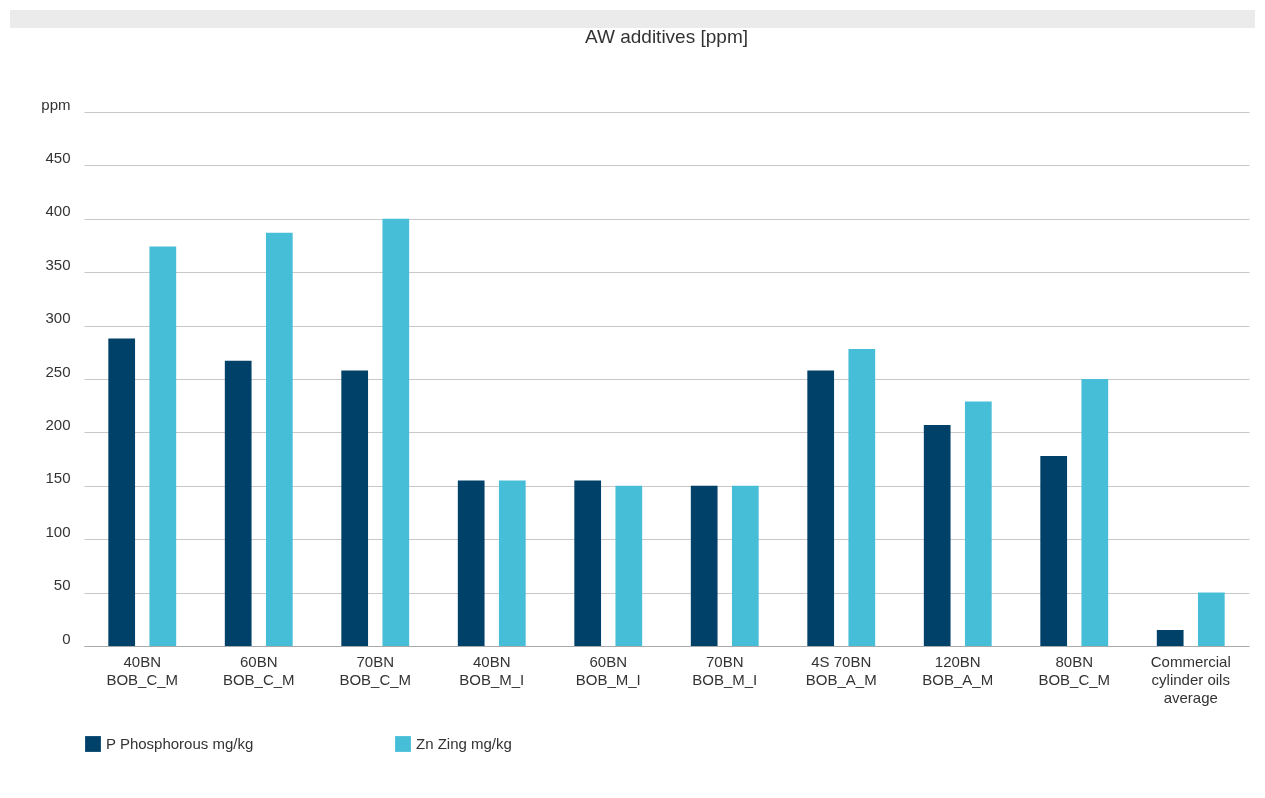  Describe the element at coordinates (66, 638) in the screenshot. I see `y-tick-label: 0` at that location.